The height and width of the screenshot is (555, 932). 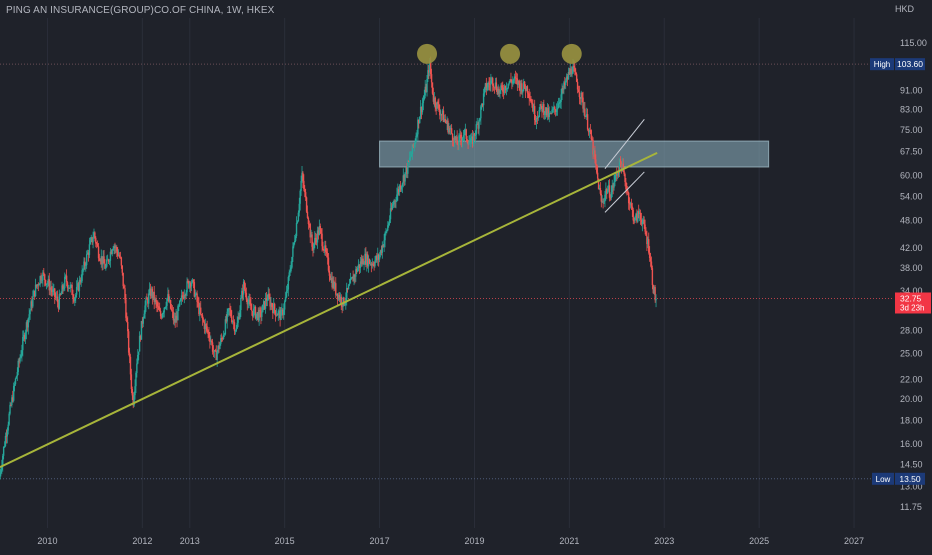 What do you see at coordinates (911, 130) in the screenshot?
I see `y-tick-label: 75.00` at bounding box center [911, 130].